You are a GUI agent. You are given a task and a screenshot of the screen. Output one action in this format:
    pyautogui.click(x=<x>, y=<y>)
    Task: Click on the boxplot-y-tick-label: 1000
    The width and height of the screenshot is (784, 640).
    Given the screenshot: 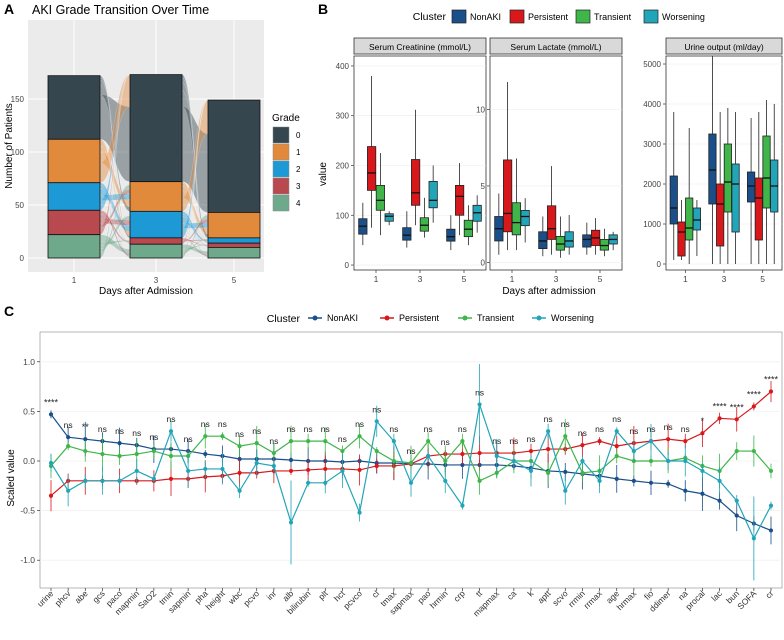 What is the action you would take?
    pyautogui.click(x=652, y=224)
    